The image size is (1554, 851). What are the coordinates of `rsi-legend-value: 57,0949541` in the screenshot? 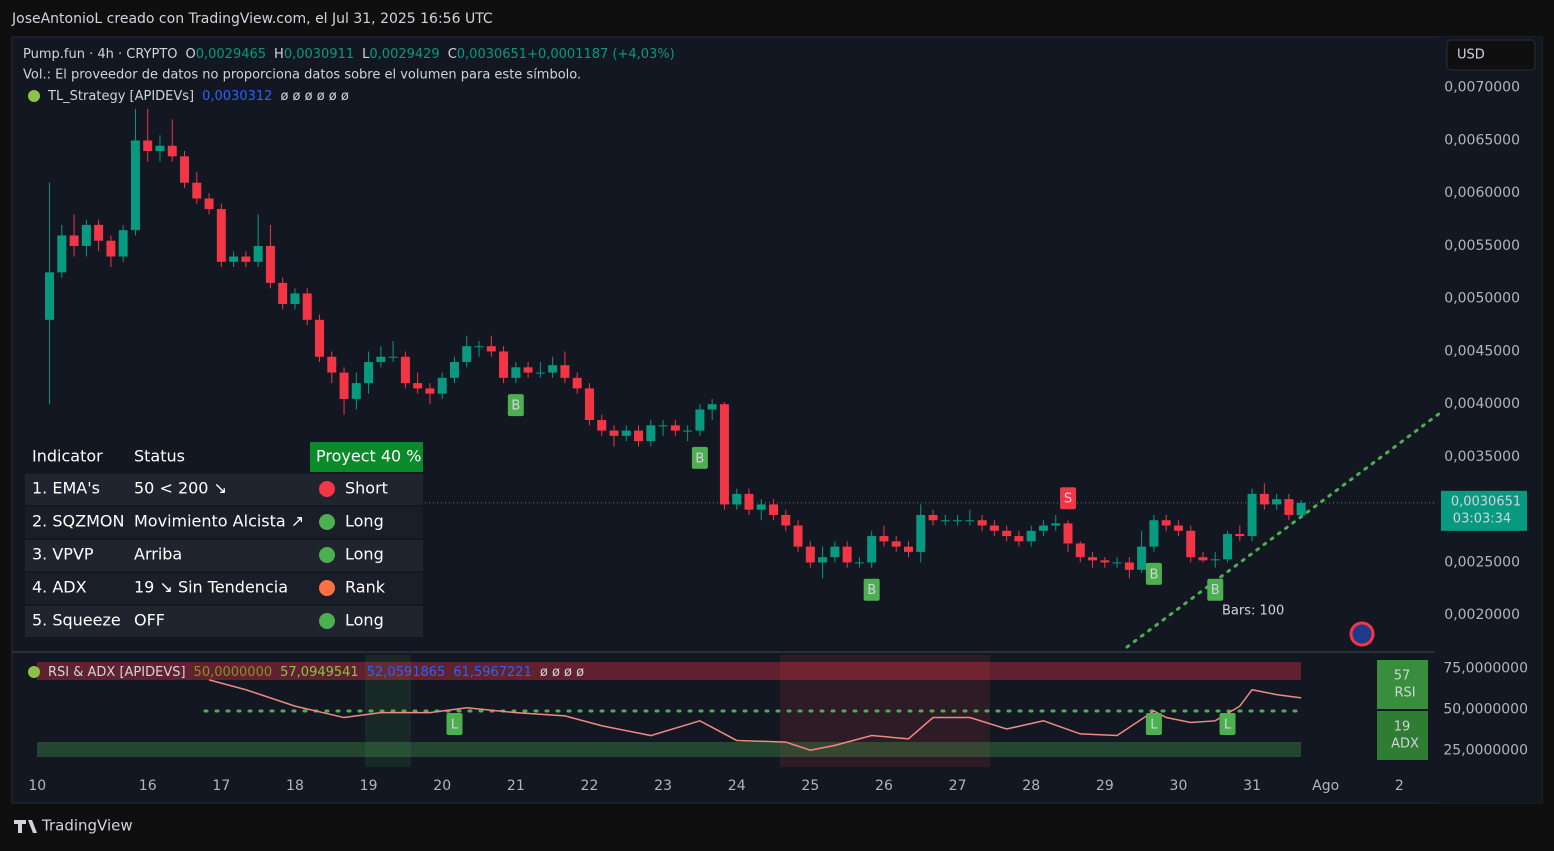 It's located at (319, 672).